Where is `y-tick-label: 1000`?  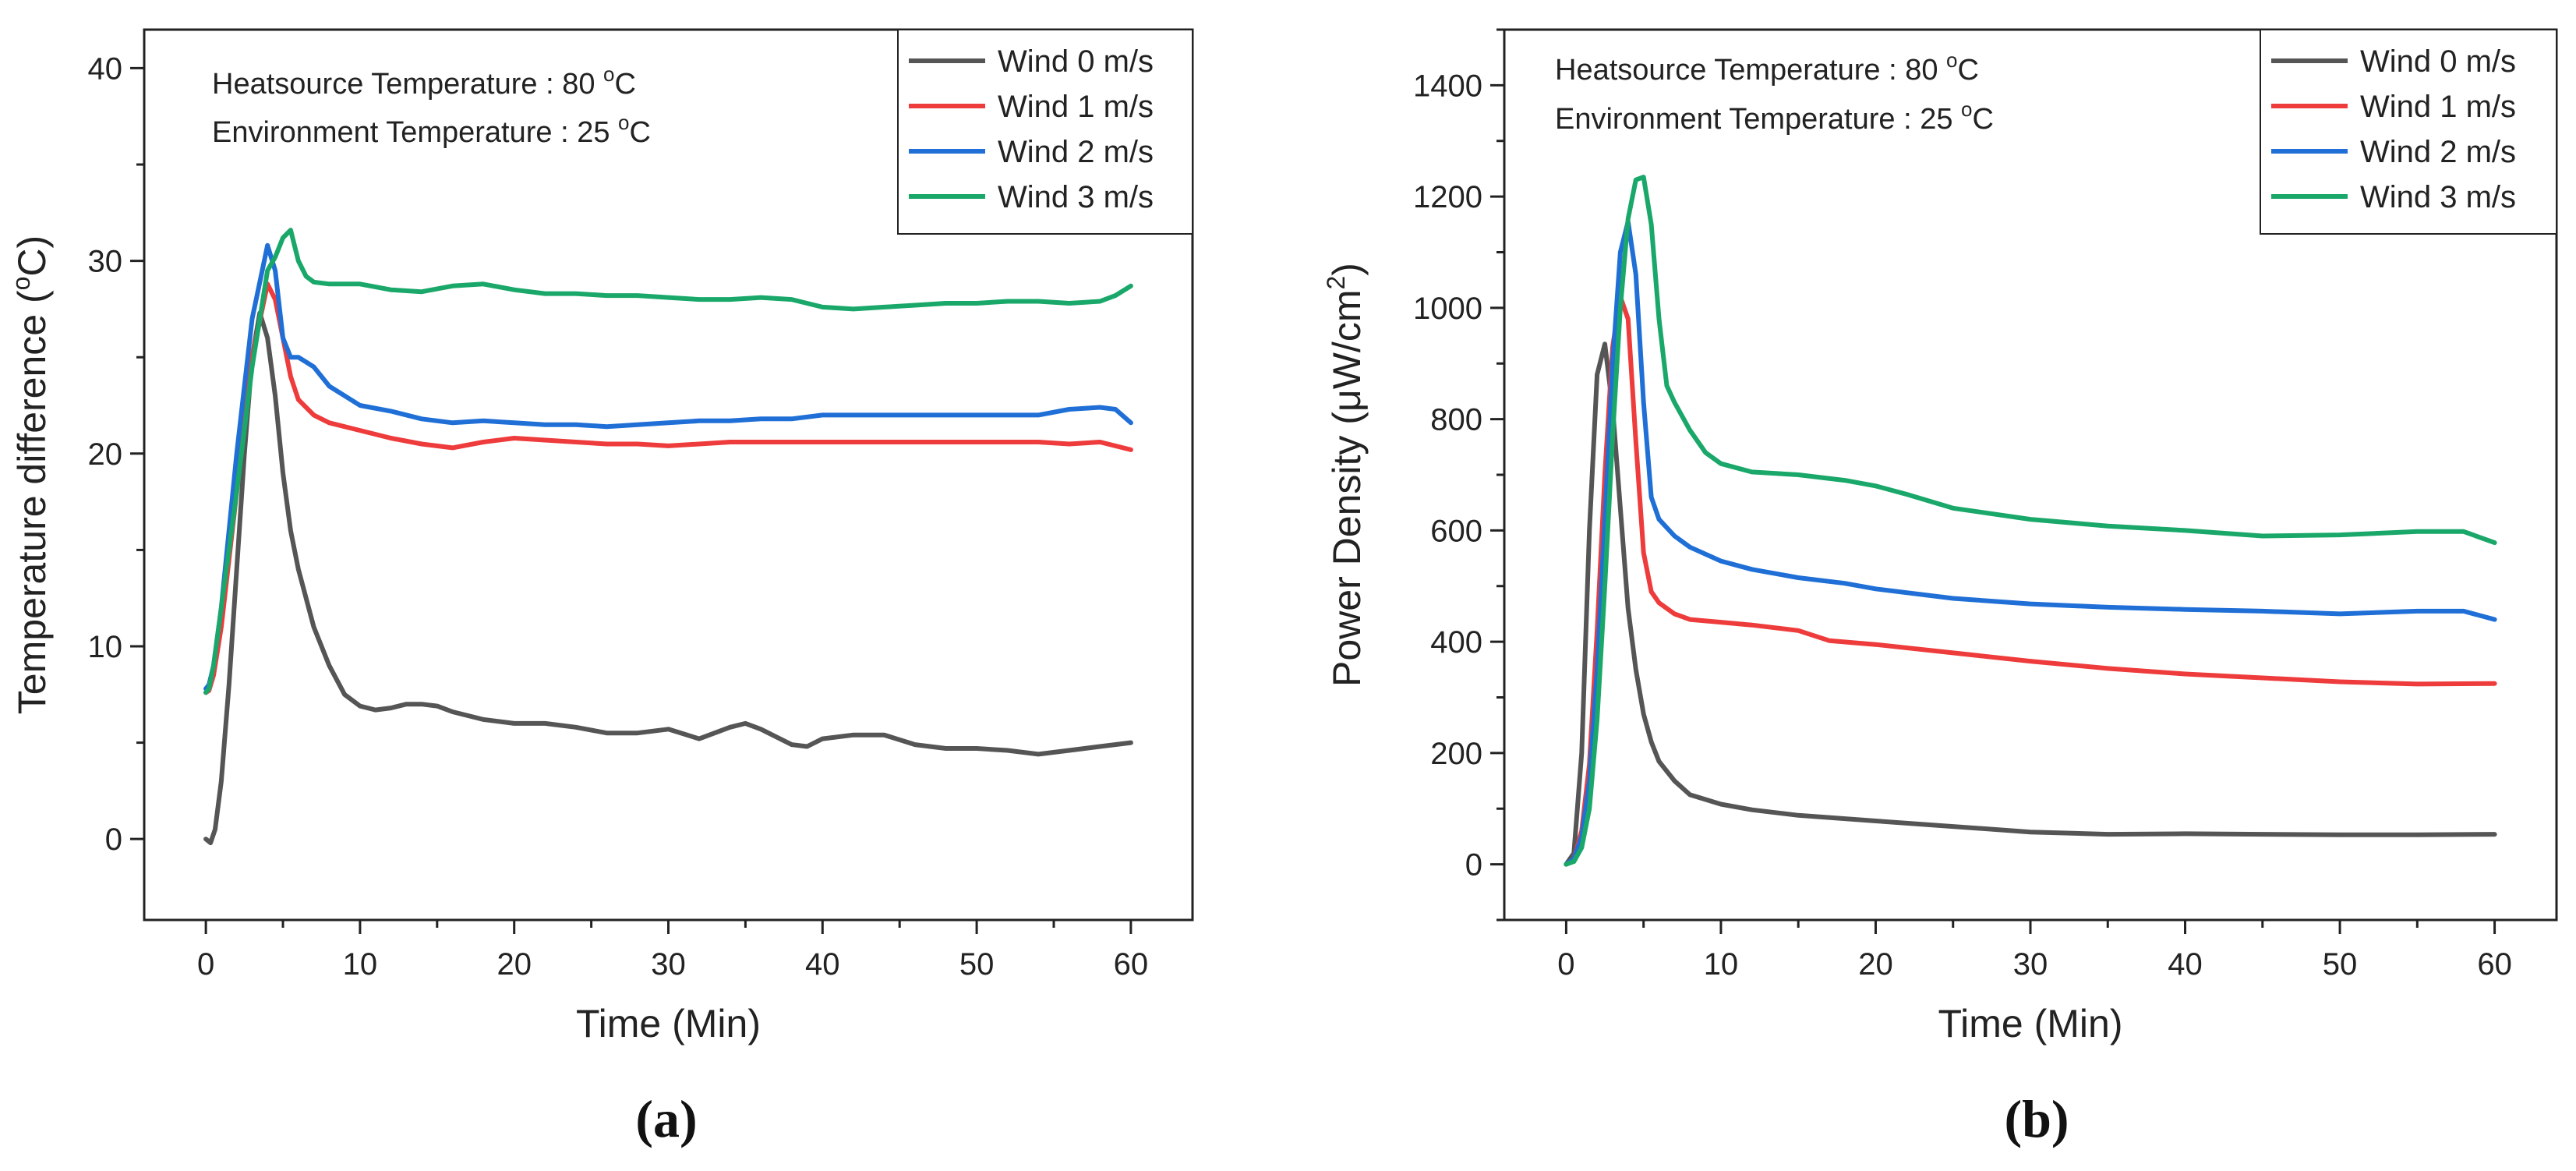 y-tick-label: 1000 is located at coordinates (1447, 309).